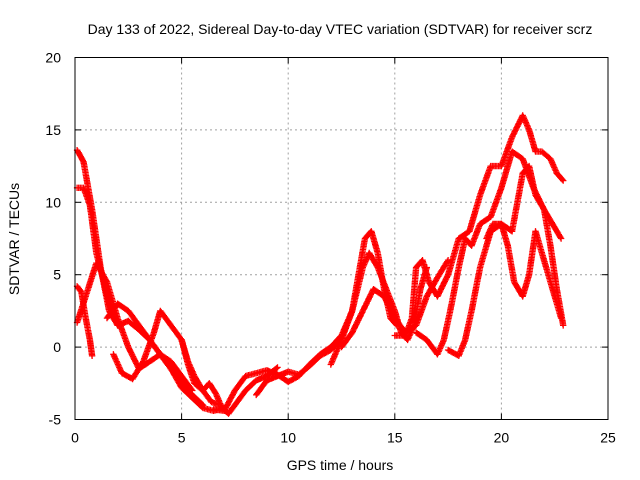 The height and width of the screenshot is (480, 640). I want to click on y-tick-label: 10, so click(53, 202).